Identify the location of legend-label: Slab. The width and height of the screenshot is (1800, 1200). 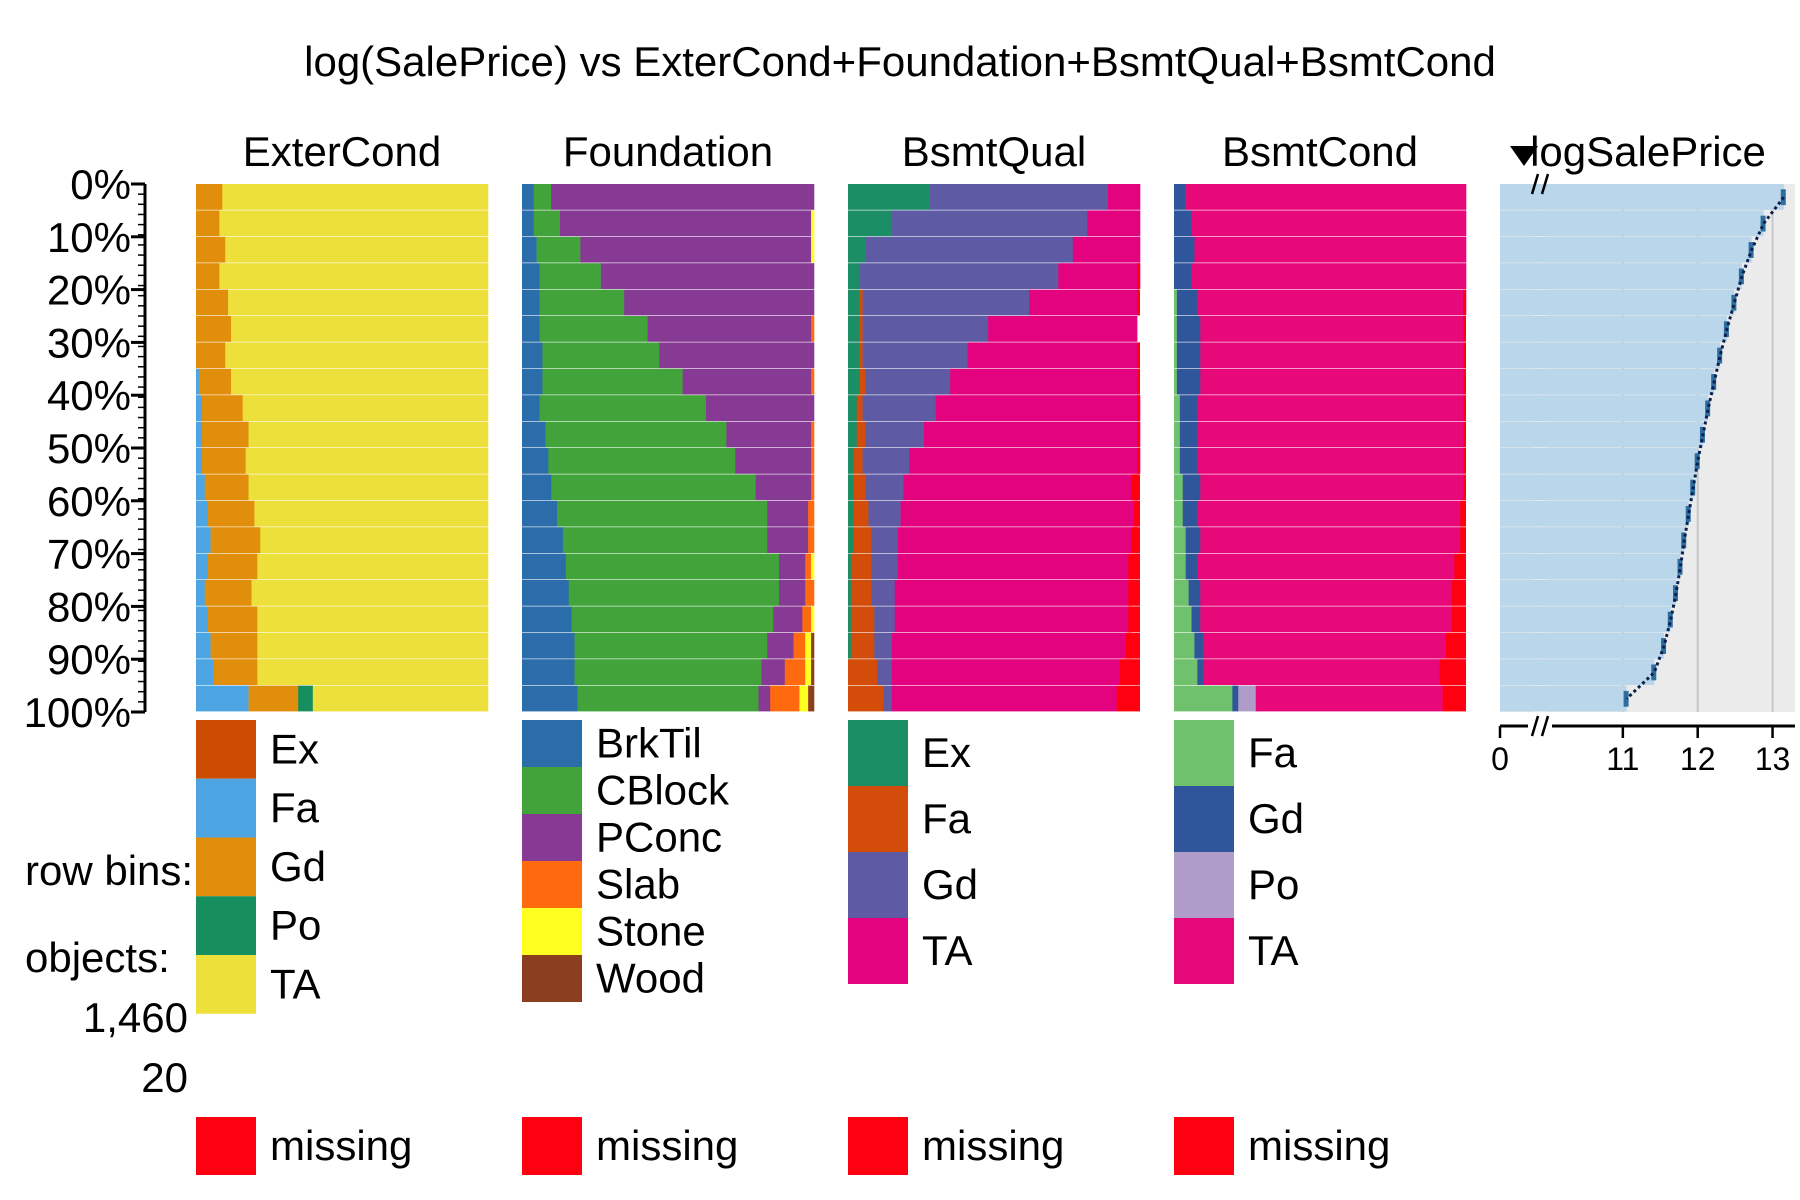
(638, 884).